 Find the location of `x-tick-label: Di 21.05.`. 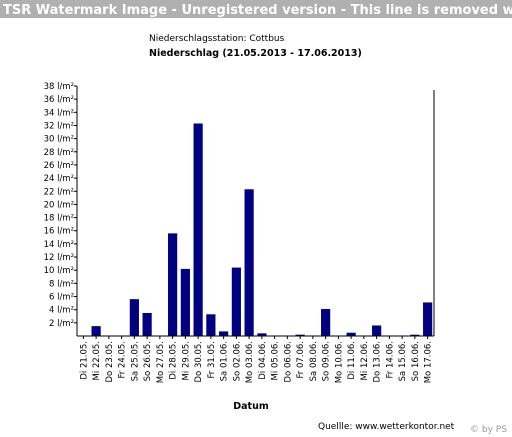

x-tick-label: Di 21.05. is located at coordinates (84, 360).